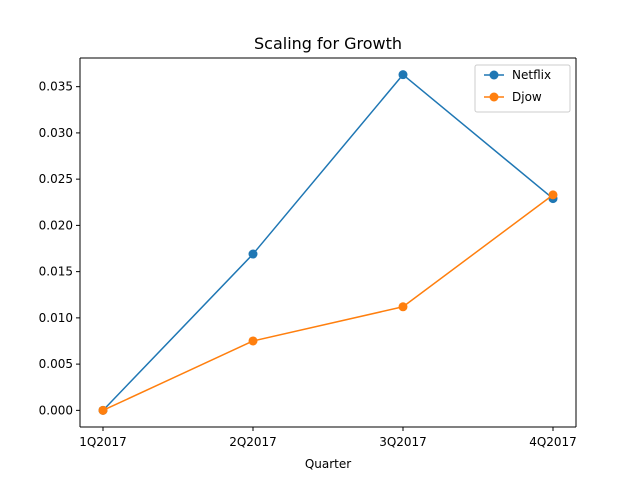 The image size is (640, 480). I want to click on y-tick-label: 0.010, so click(56, 318).